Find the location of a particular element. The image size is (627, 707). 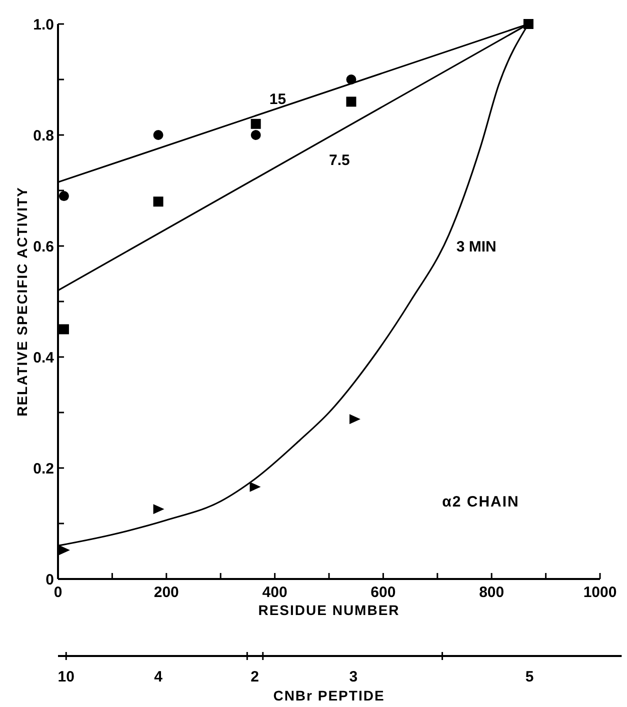

annotation: 15 is located at coordinates (277, 99).